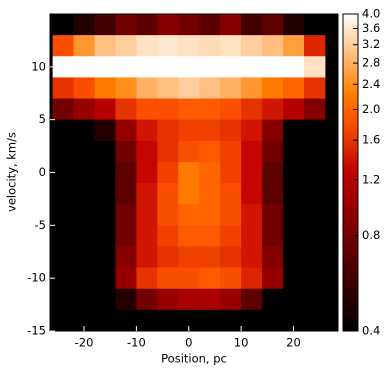 Image resolution: width=392 pixels, height=381 pixels. What do you see at coordinates (371, 331) in the screenshot?
I see `colorbar-tick-label: 0.4` at bounding box center [371, 331].